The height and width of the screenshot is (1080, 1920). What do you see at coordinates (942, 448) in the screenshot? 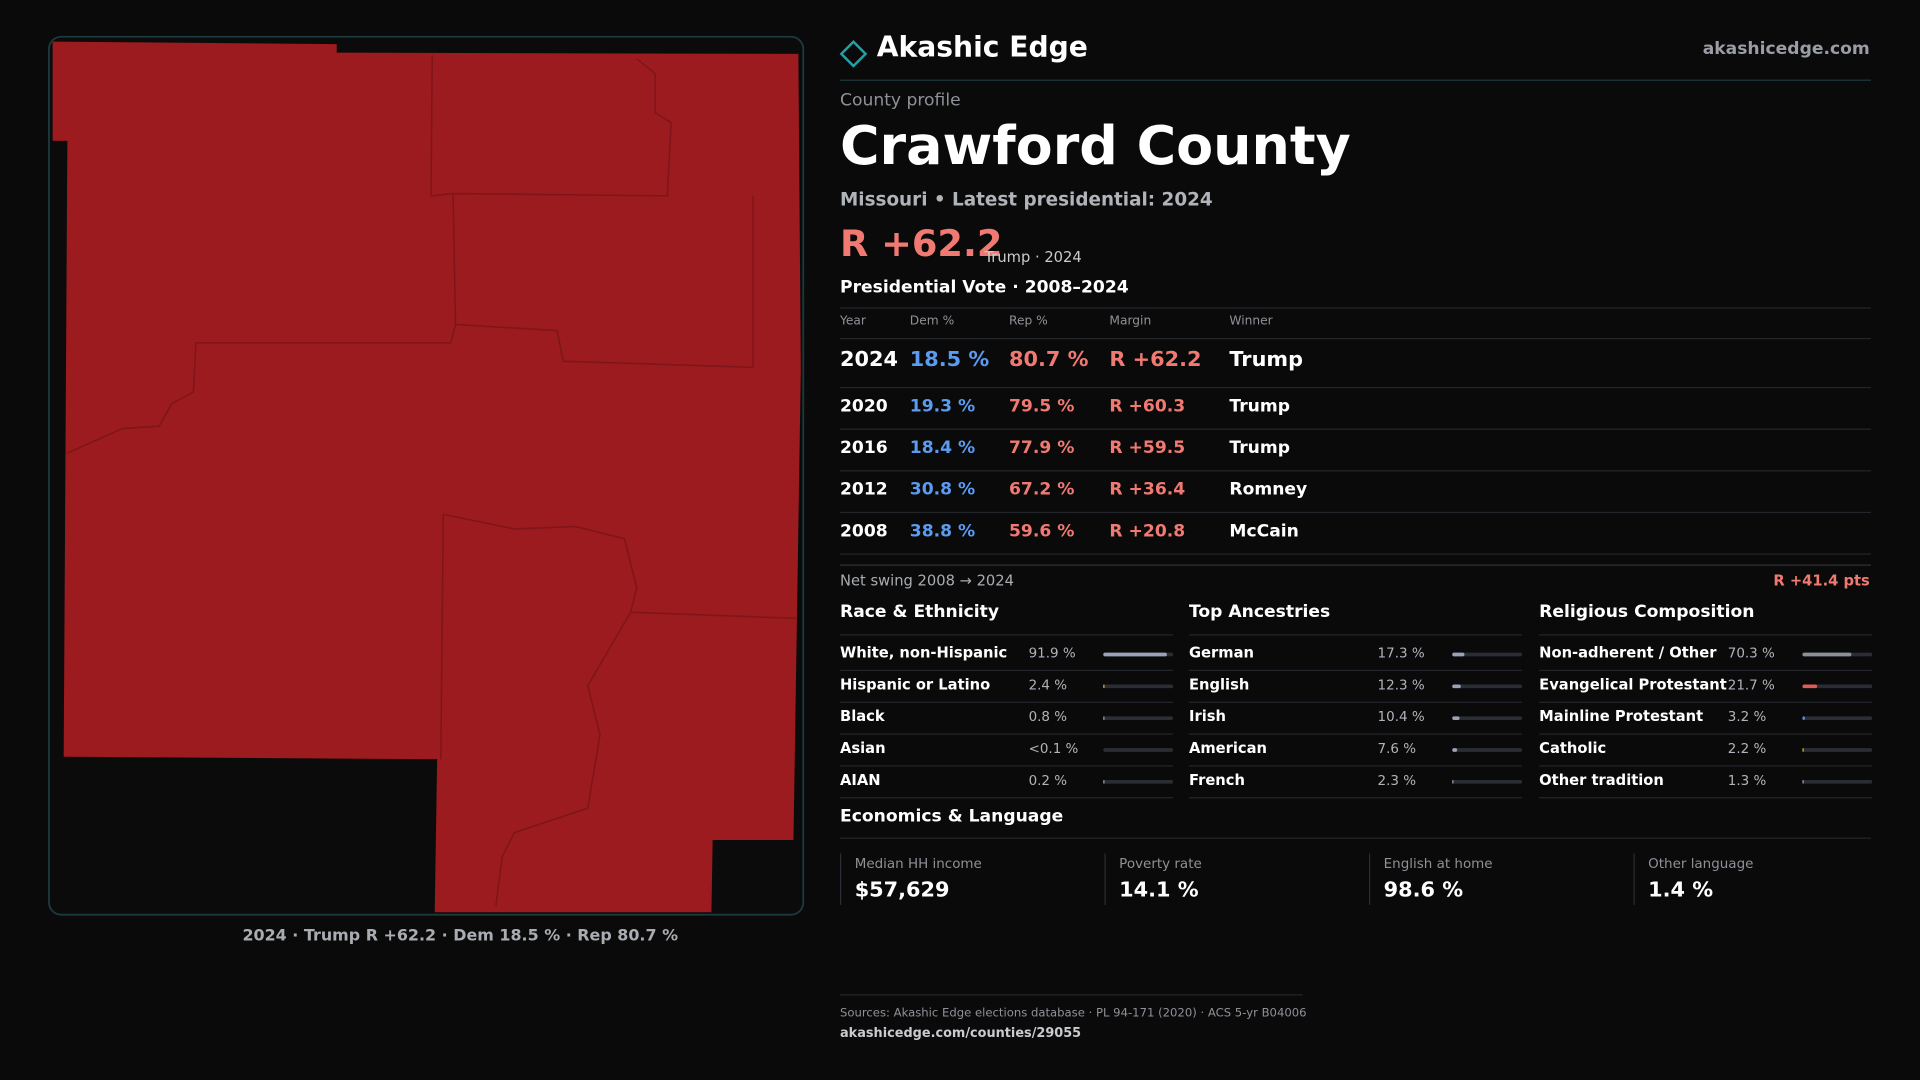
I see `vote-cell: 18.4 %` at bounding box center [942, 448].